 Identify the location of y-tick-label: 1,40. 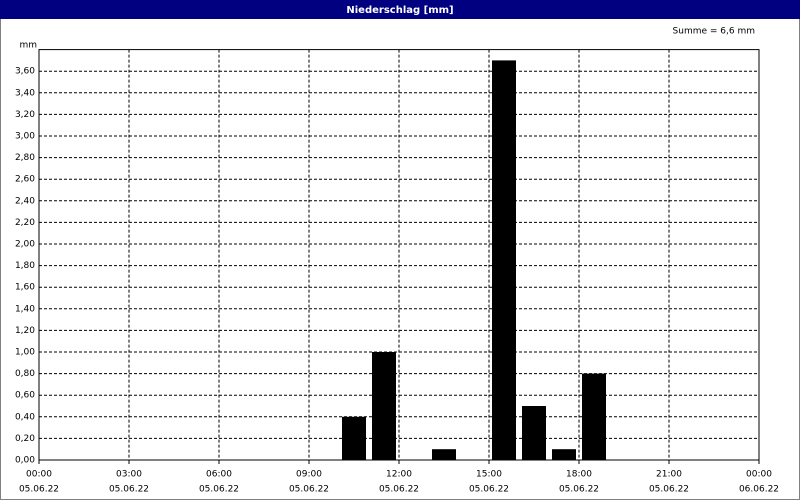
(25, 309).